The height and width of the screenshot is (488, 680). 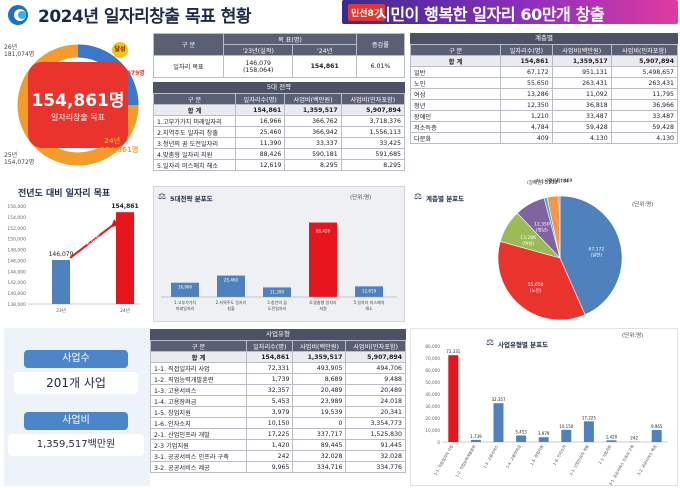 What do you see at coordinates (644, 61) in the screenshot?
I see `class-cell: 5,907,894` at bounding box center [644, 61].